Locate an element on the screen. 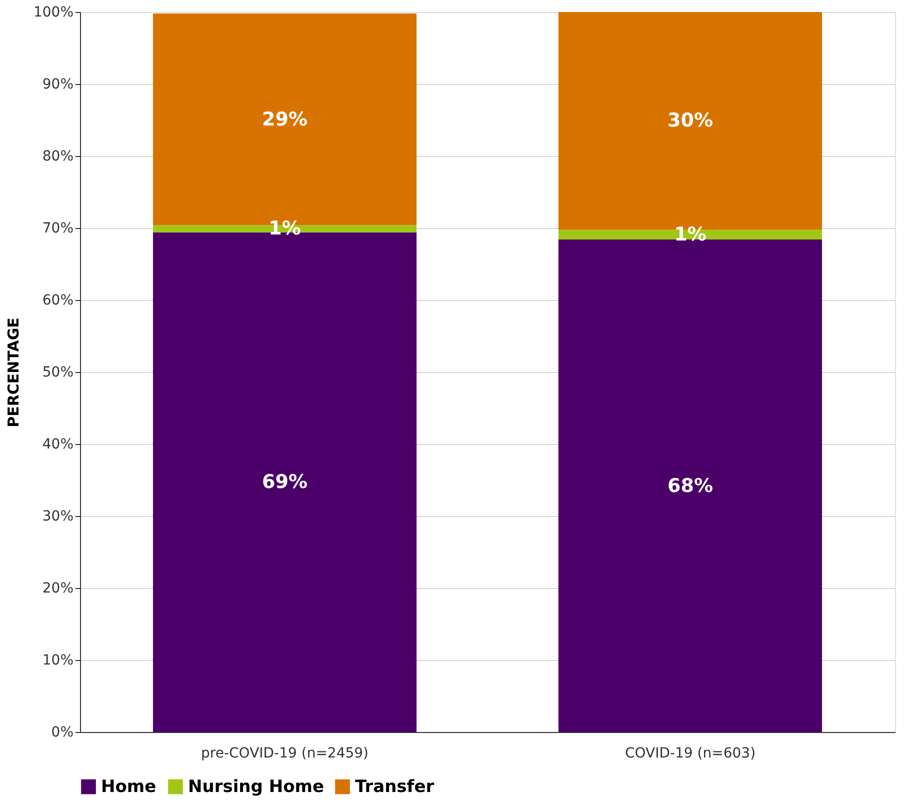 The image size is (908, 810). y-tick-label: 80% is located at coordinates (58, 156).